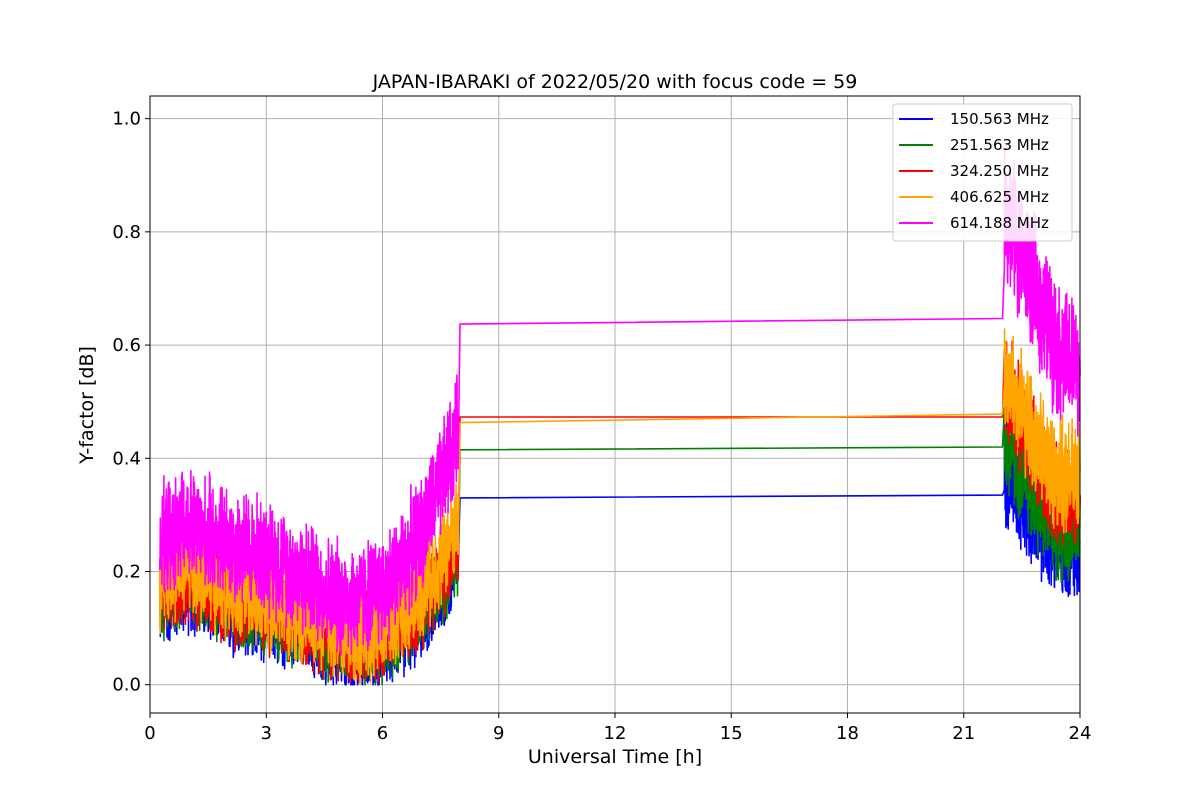 The height and width of the screenshot is (800, 1200). Describe the element at coordinates (999, 171) in the screenshot. I see `legend-label: 324.250 MHz` at that location.